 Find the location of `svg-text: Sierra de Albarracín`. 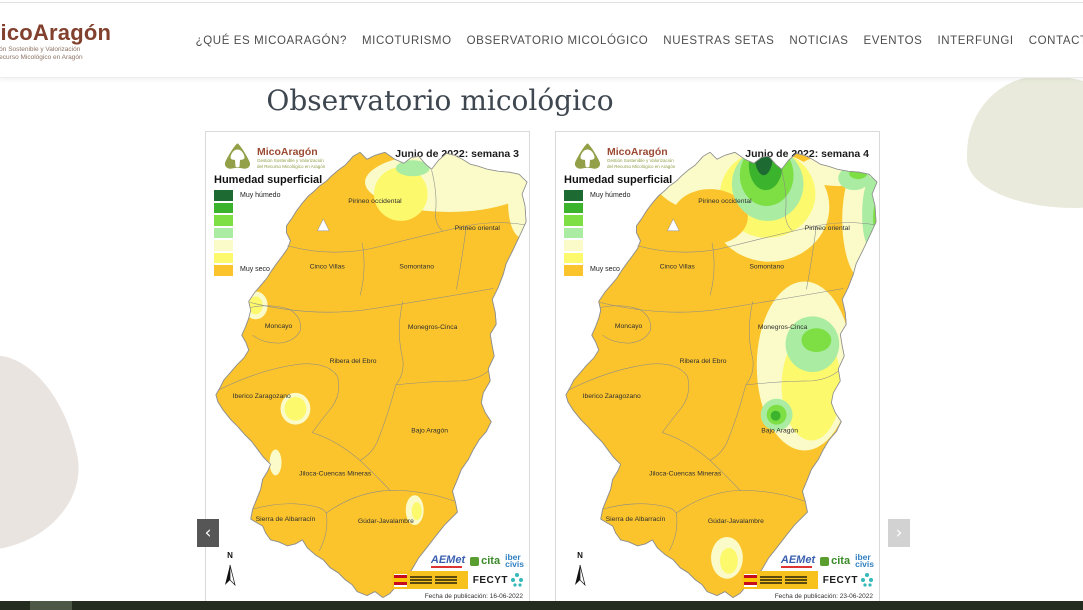

svg-text: Sierra de Albarracín is located at coordinates (636, 519).